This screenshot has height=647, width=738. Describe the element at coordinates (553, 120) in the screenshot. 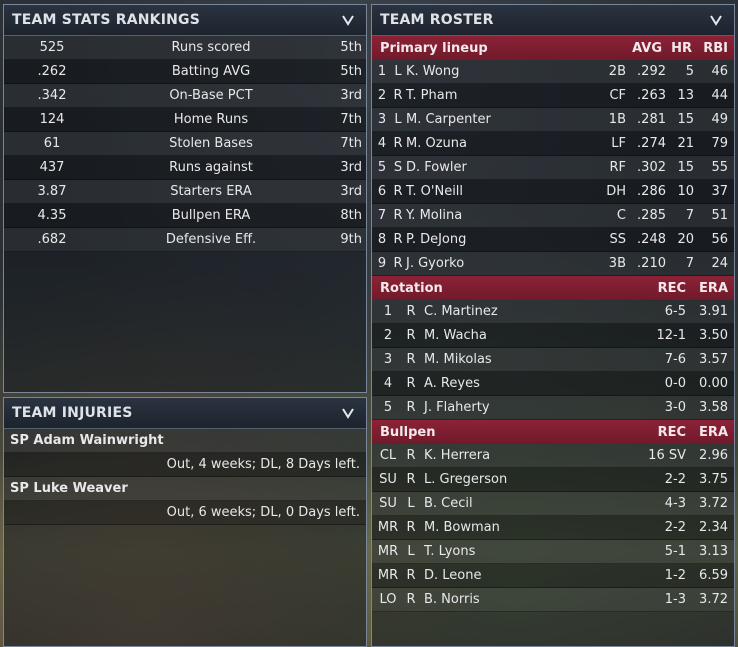

I see `lineup-row: 3 L M. Carpenter 1B .281 15 49` at that location.